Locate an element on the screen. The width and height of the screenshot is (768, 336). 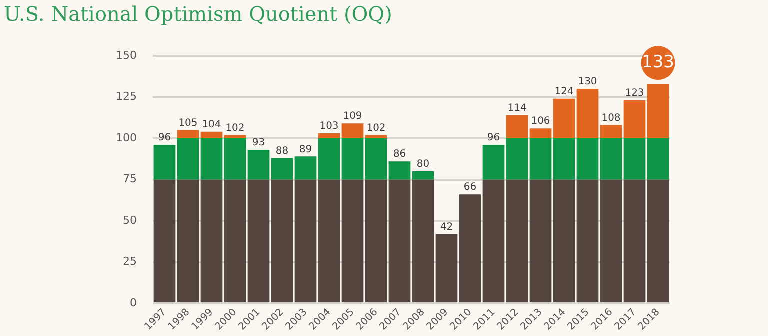
y-tick-label: 150 is located at coordinates (126, 55).